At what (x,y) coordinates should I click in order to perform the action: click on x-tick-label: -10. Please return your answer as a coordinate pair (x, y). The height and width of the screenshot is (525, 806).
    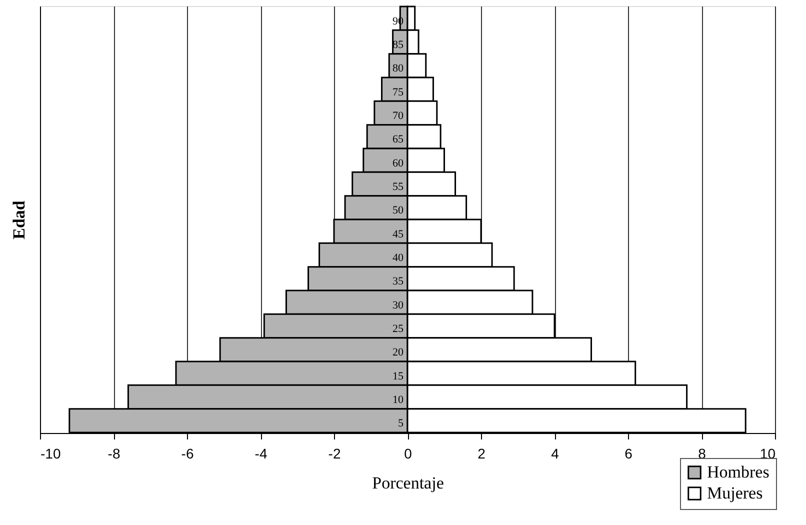
    Looking at the image, I should click on (50, 454).